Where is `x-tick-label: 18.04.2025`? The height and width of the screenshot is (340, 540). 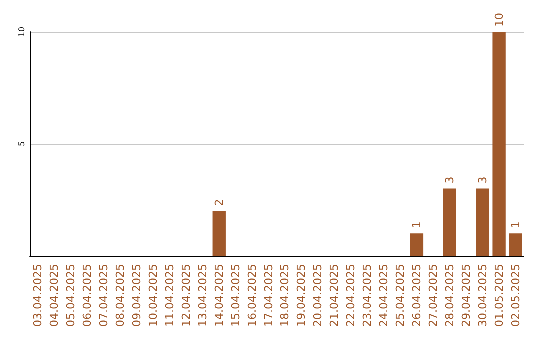 x-tick-label: 18.04.2025 is located at coordinates (285, 295).